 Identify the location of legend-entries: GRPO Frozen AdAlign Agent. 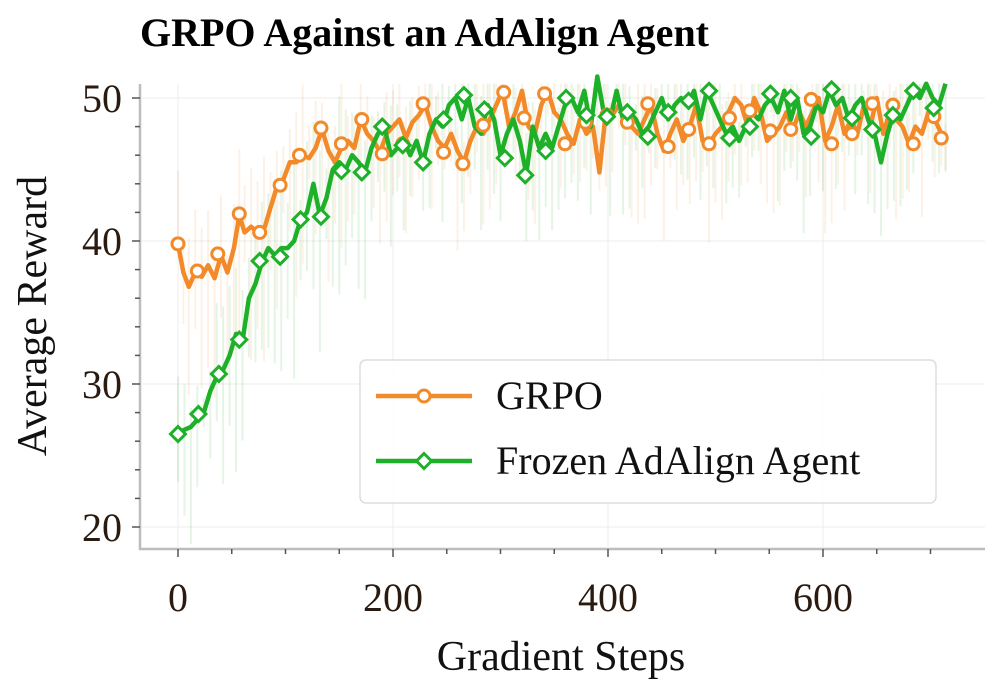
(618, 428).